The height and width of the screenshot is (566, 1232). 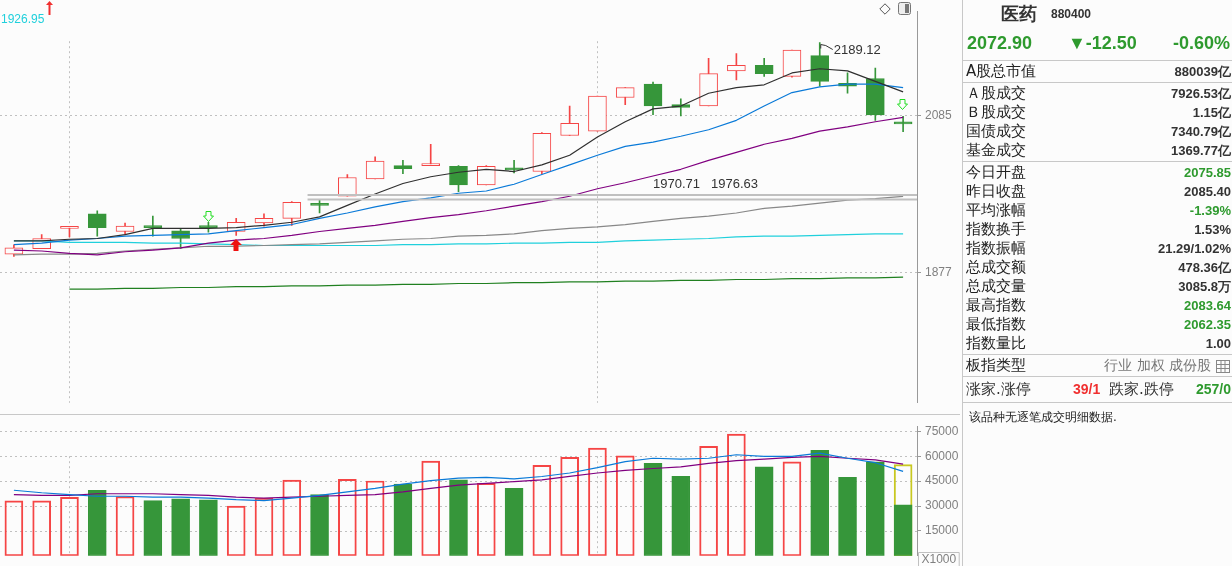 I want to click on text: 880400, so click(x=1071, y=14).